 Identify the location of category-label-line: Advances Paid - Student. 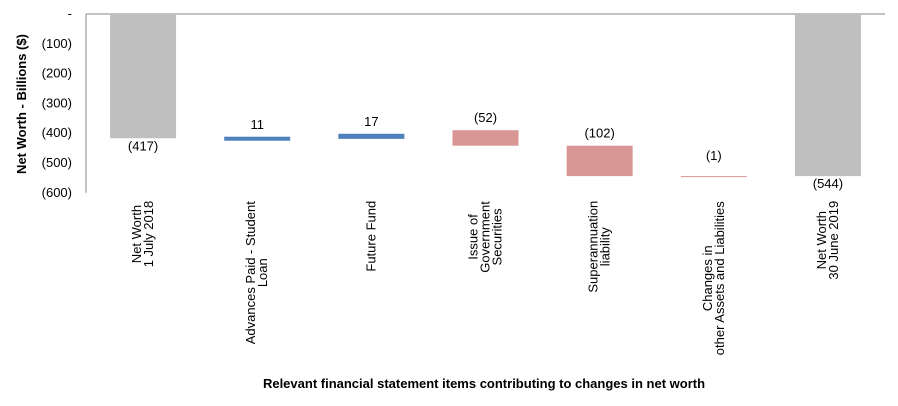
(250, 272).